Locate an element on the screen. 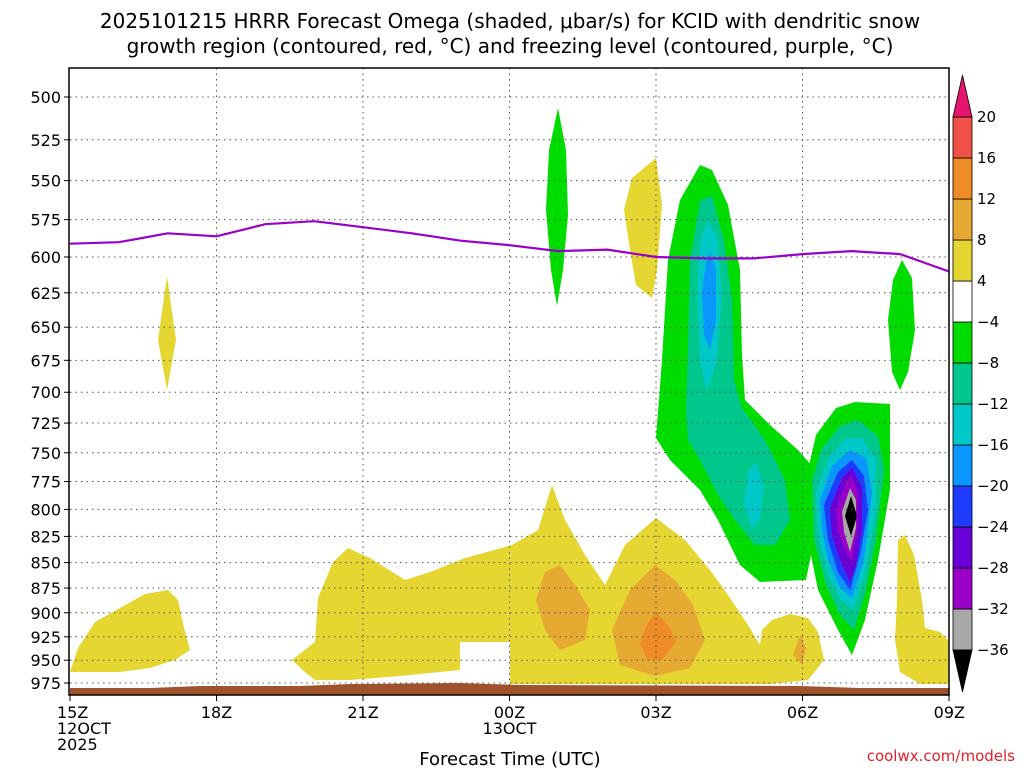 This screenshot has width=1024, height=772. y-tick-label: 900 is located at coordinates (45, 613).